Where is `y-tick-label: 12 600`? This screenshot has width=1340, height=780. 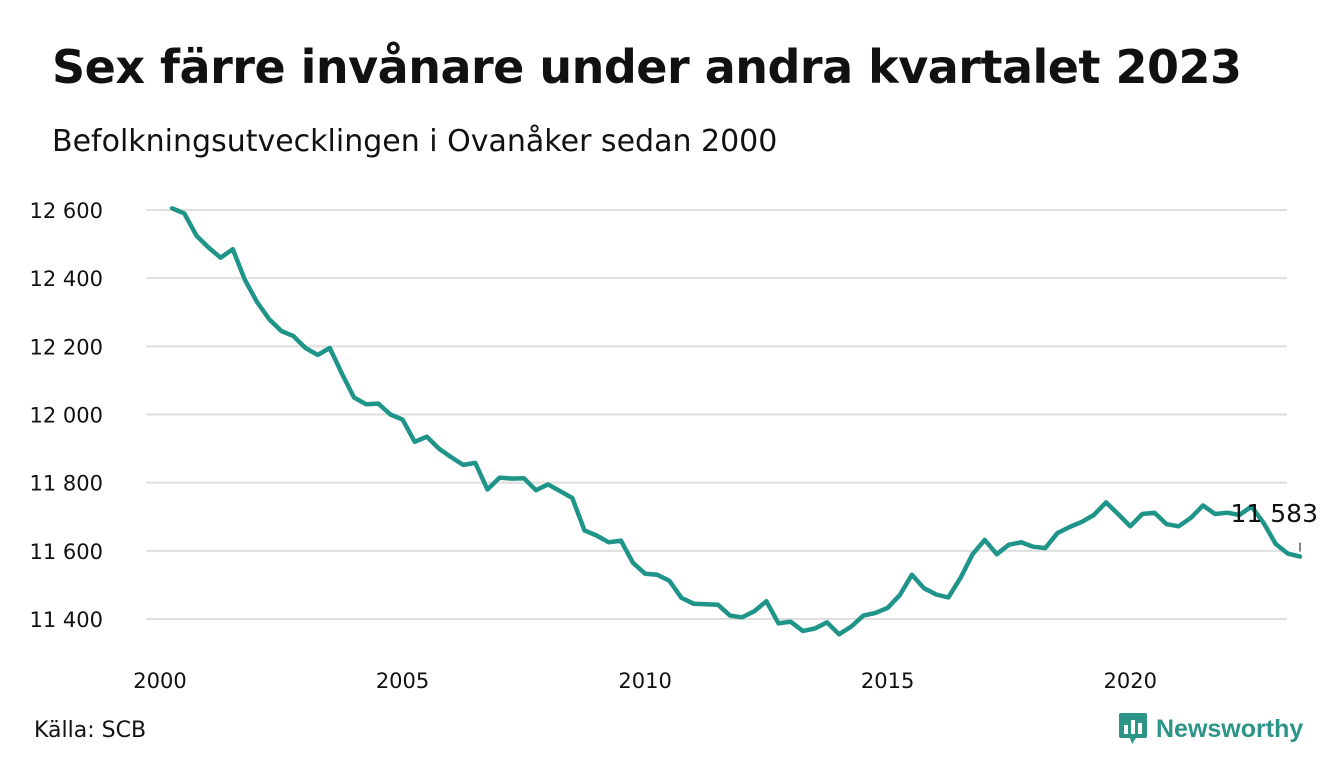
y-tick-label: 12 600 is located at coordinates (66, 211).